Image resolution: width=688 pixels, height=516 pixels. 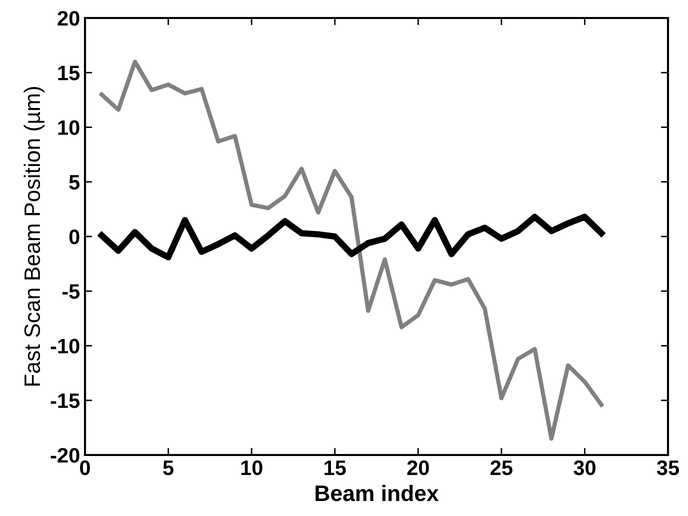 I want to click on y-tick-label: 5, so click(x=74, y=182).